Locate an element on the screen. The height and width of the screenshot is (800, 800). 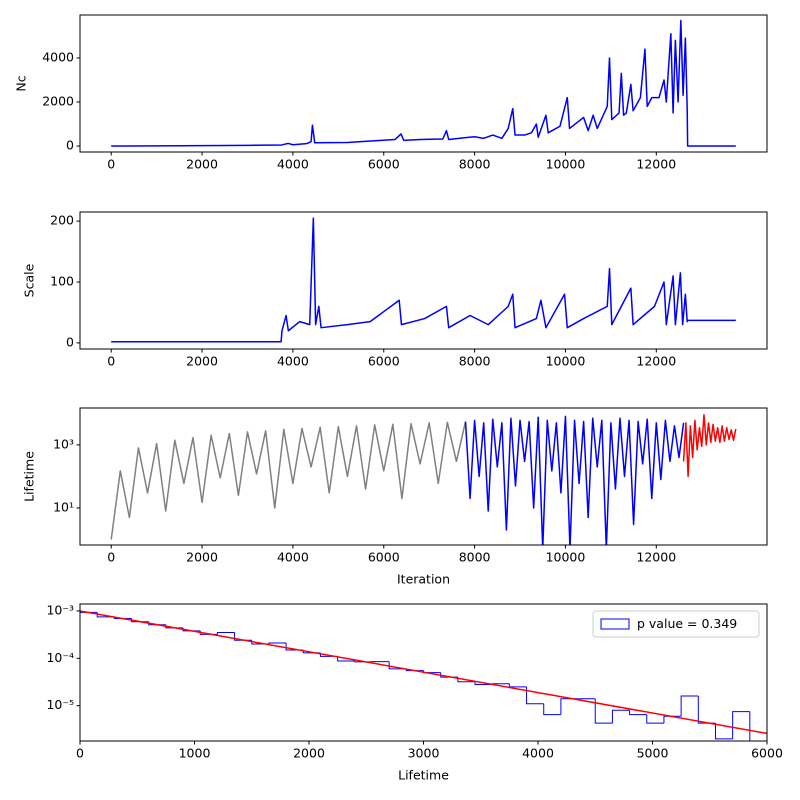
y-axis-label: Nc is located at coordinates (21, 83).